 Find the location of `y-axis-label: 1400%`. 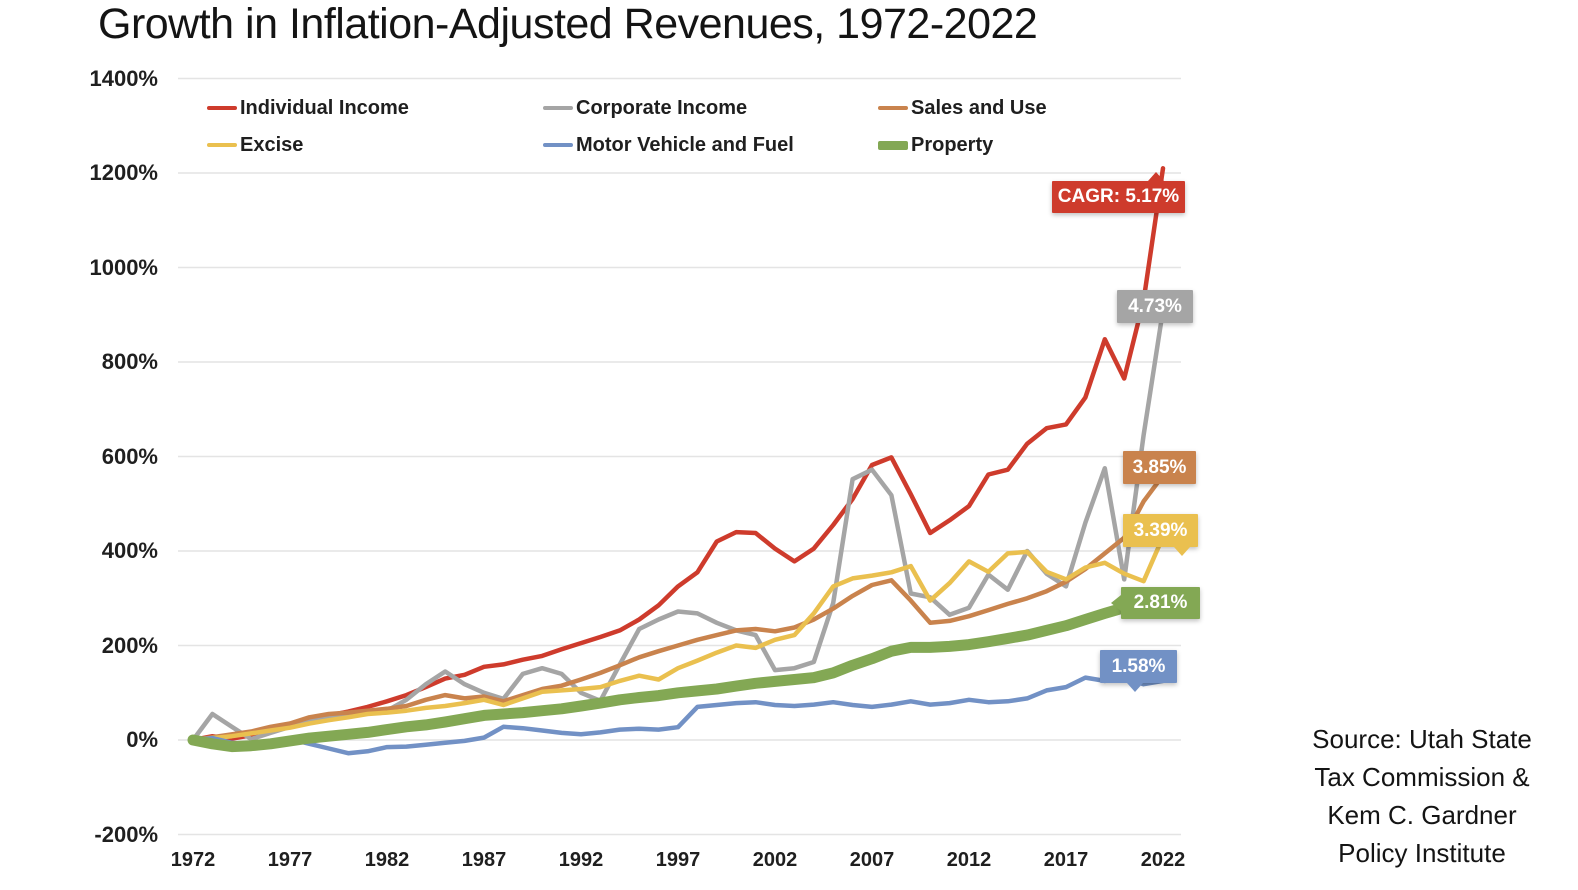

y-axis-label: 1400% is located at coordinates (123, 78).